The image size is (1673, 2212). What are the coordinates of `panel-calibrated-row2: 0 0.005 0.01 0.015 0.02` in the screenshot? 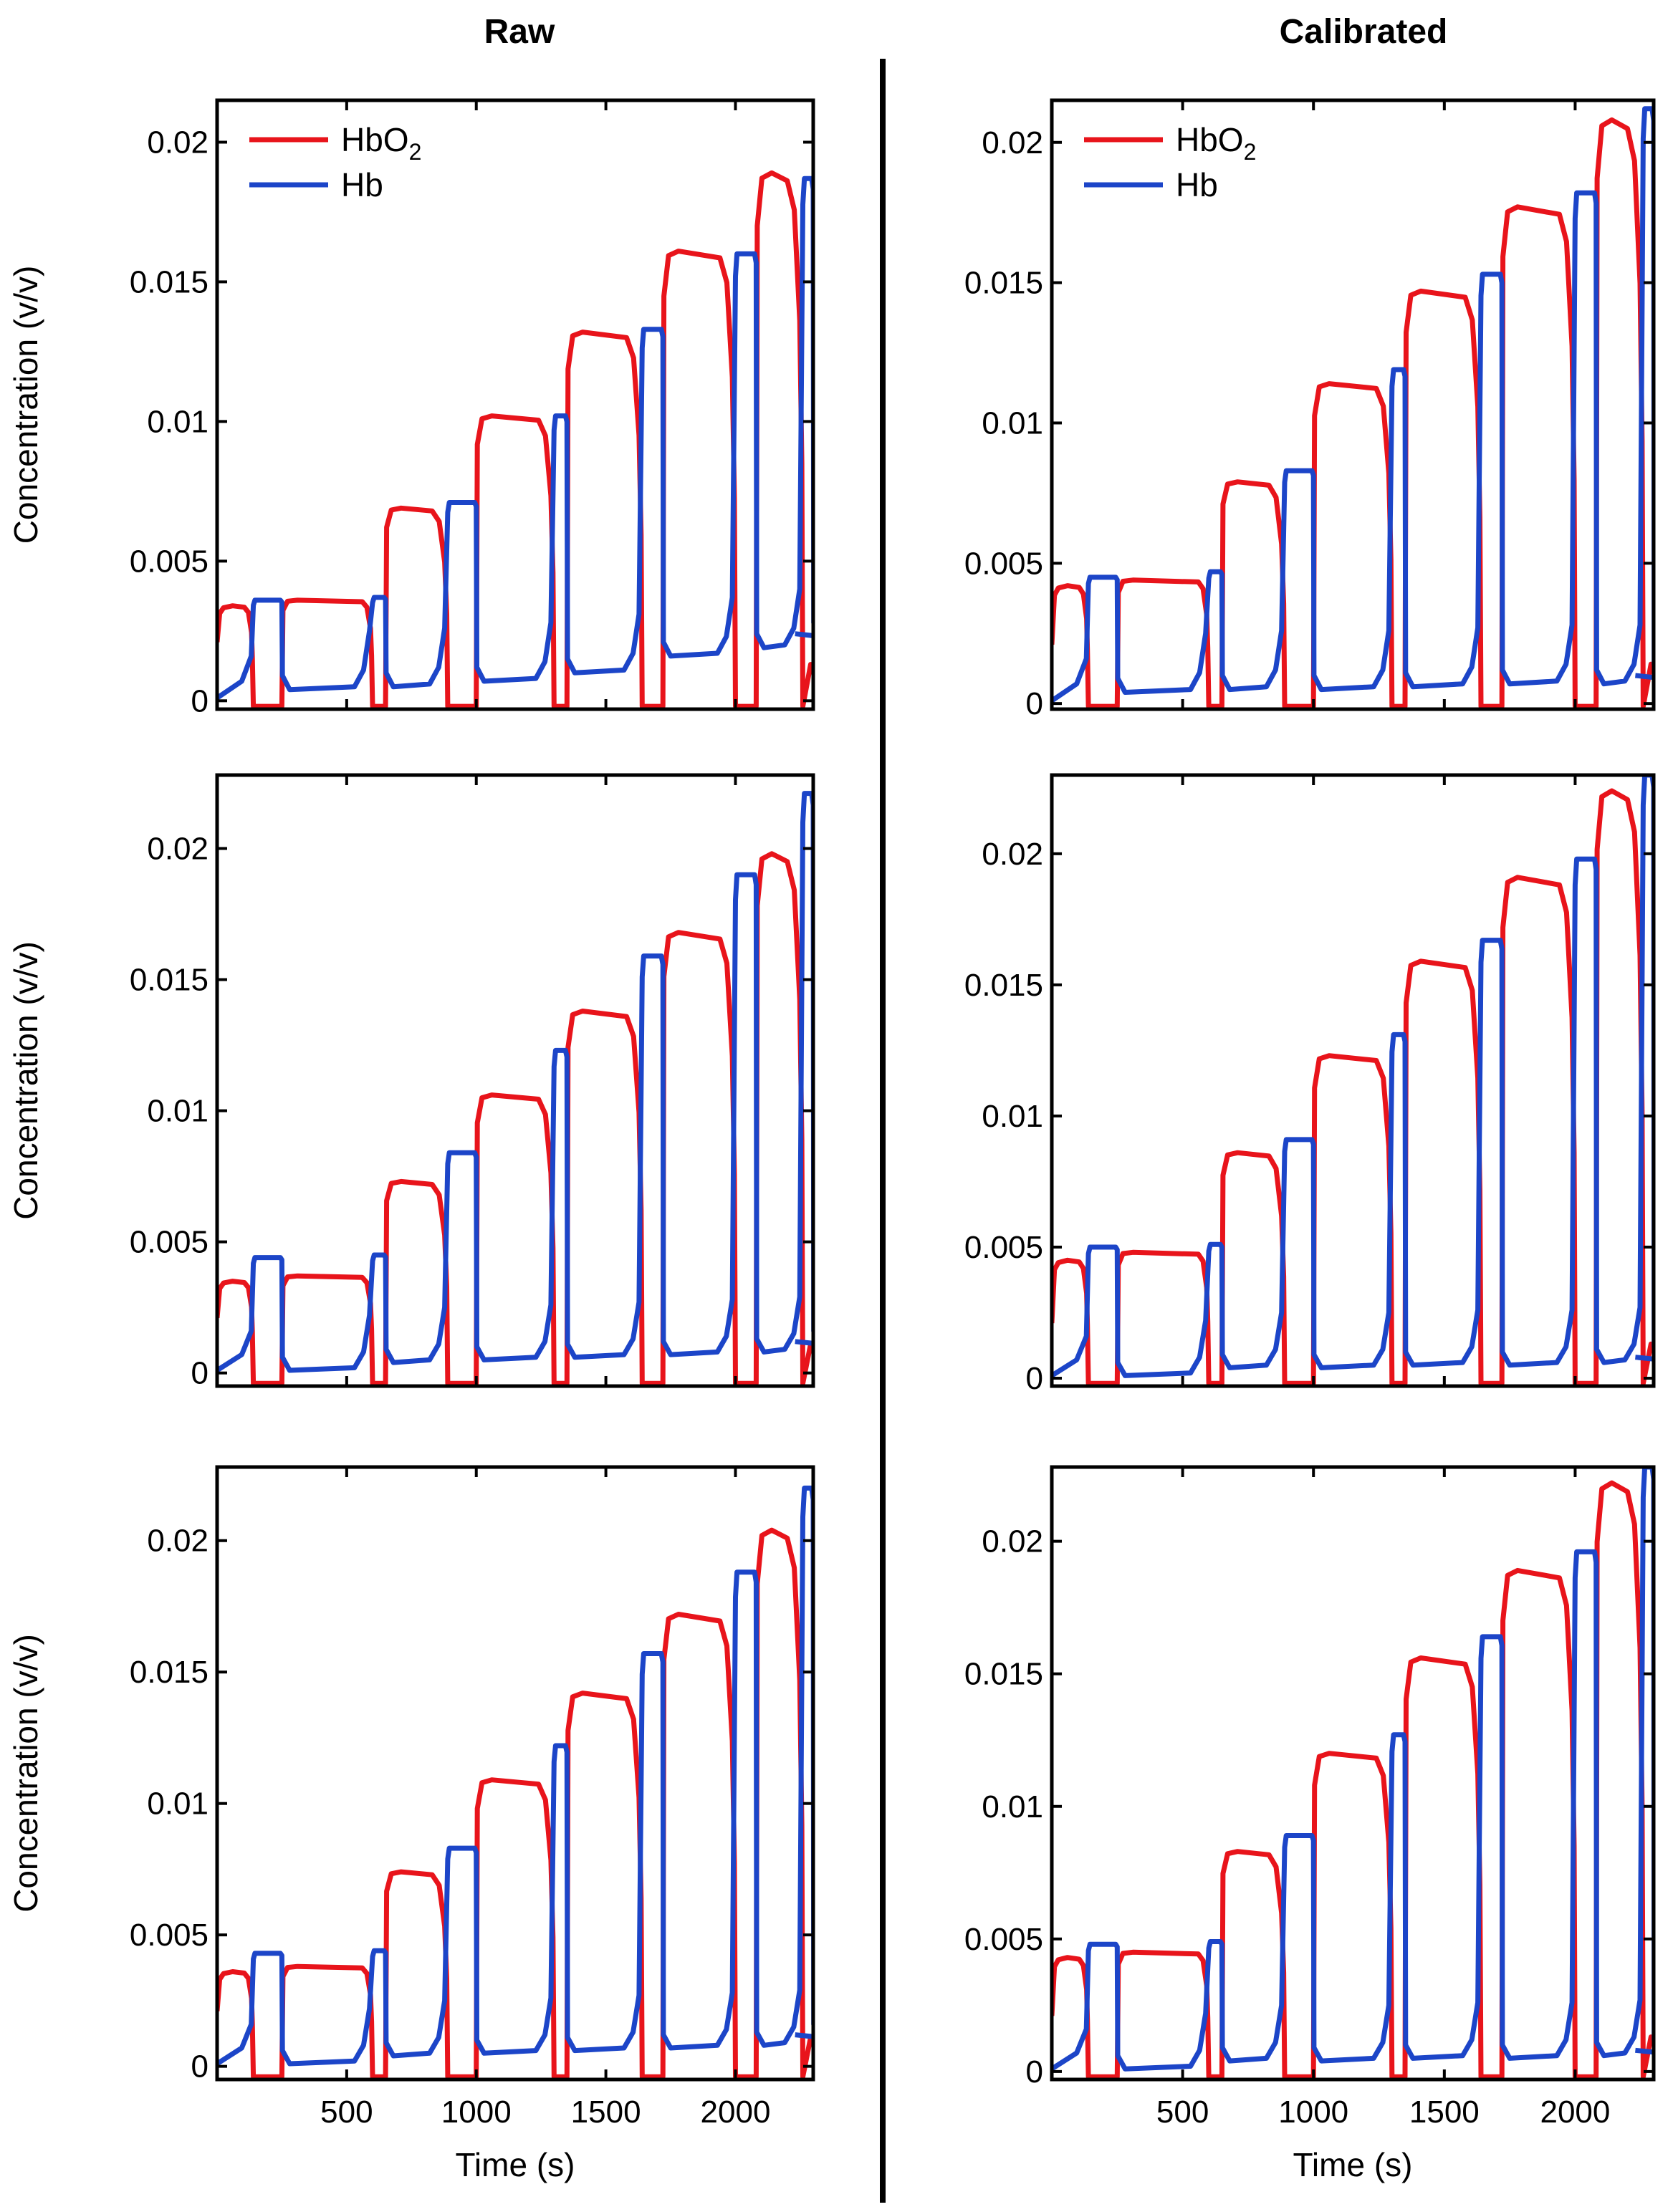 It's located at (1310, 1084).